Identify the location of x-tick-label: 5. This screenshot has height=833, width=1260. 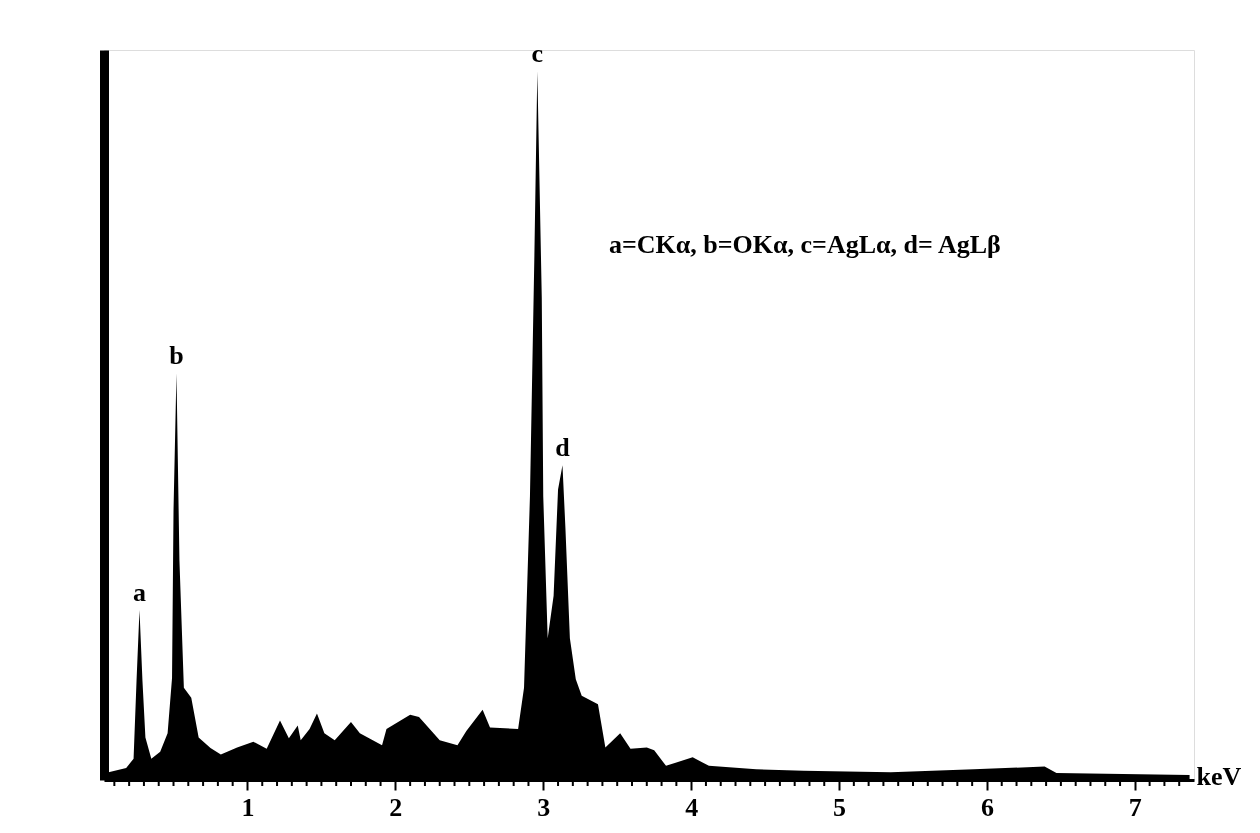
(840, 807).